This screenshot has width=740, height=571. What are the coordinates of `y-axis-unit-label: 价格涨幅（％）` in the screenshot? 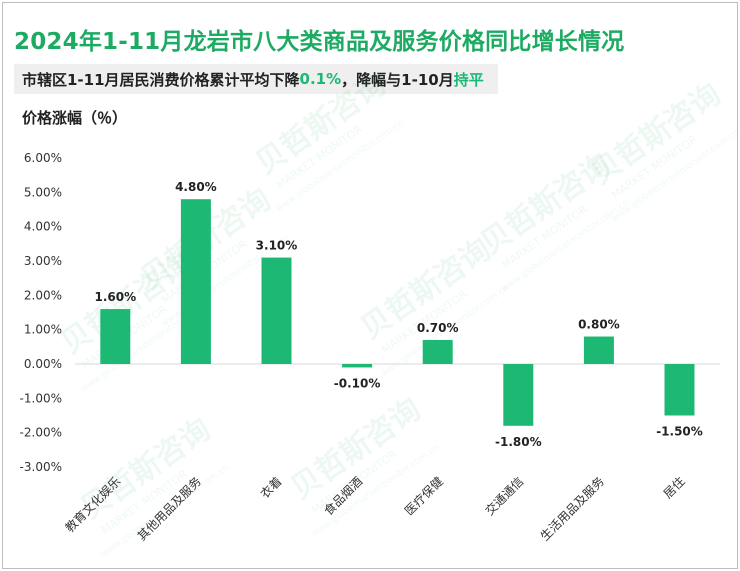 It's located at (75, 118).